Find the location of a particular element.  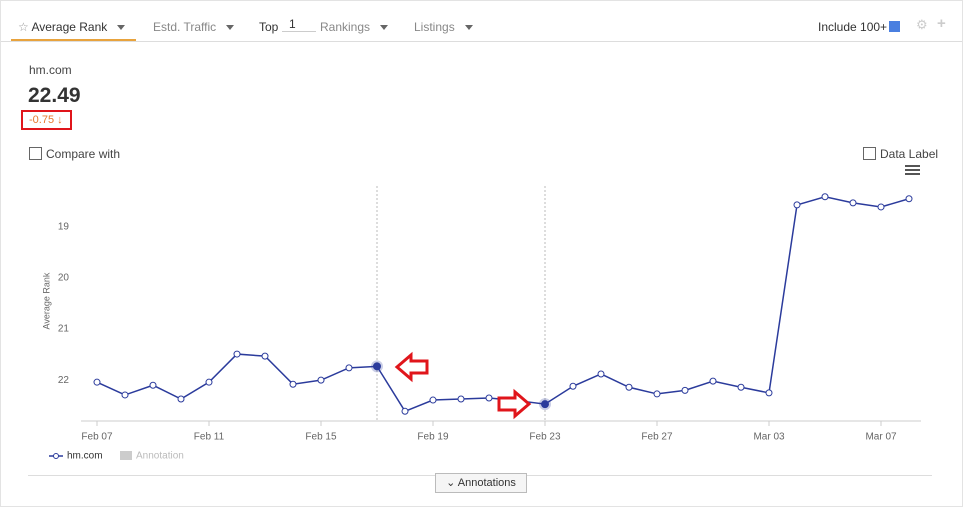

x-tick-label: Feb 19 is located at coordinates (433, 437).